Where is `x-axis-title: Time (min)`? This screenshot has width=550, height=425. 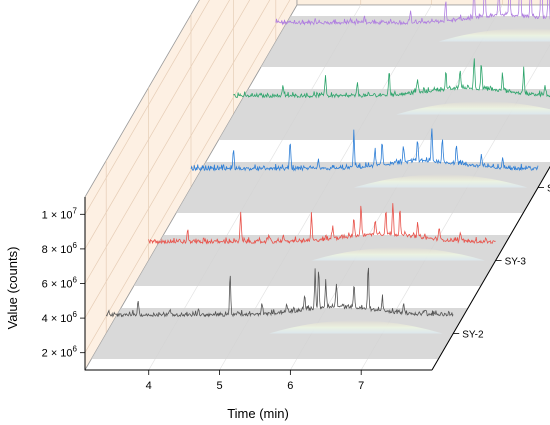 x-axis-title: Time (min) is located at coordinates (258, 413).